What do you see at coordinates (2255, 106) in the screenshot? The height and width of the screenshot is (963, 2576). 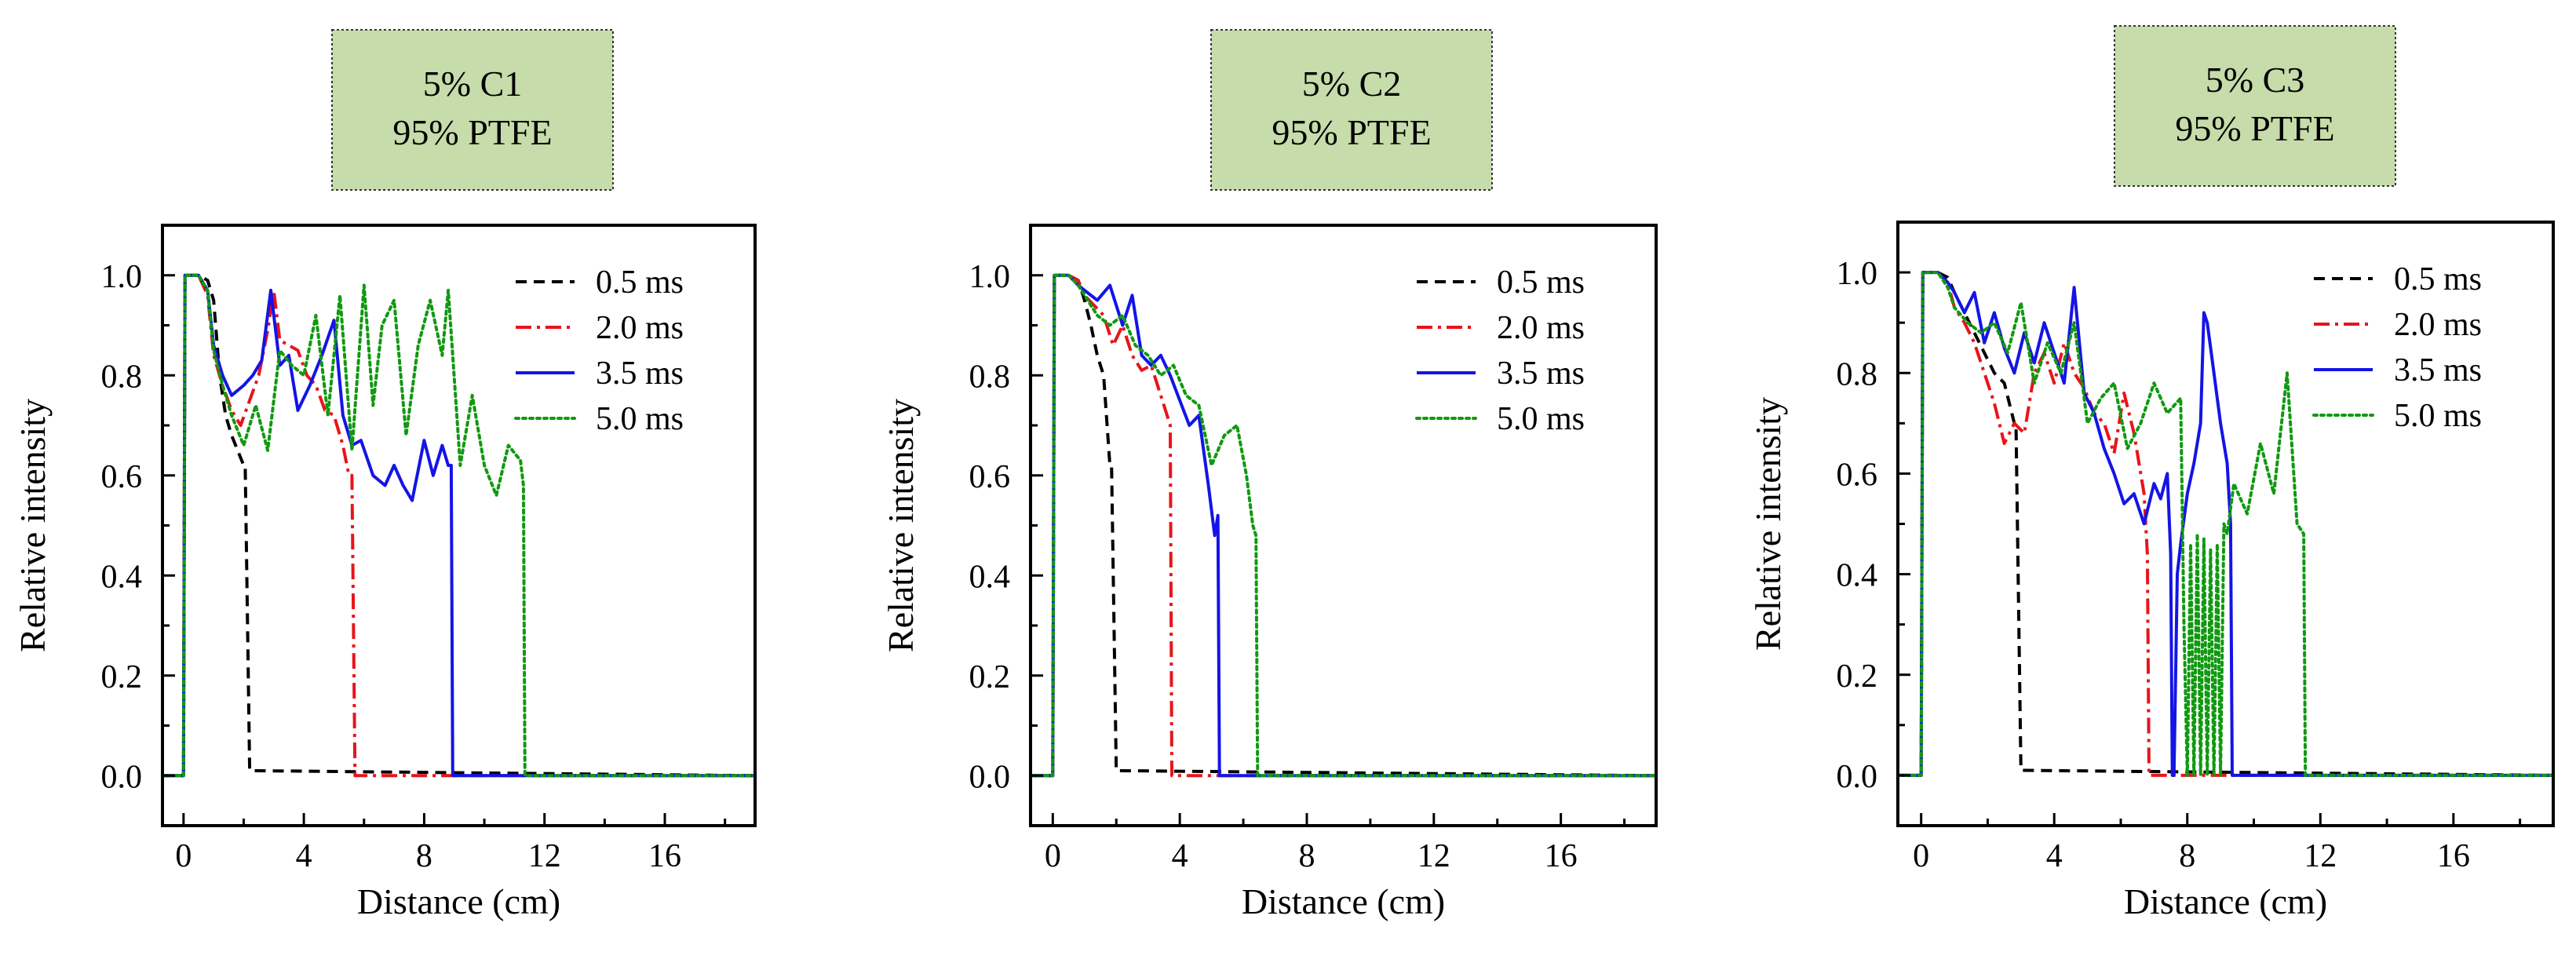 I see `panel-label-box-c3` at bounding box center [2255, 106].